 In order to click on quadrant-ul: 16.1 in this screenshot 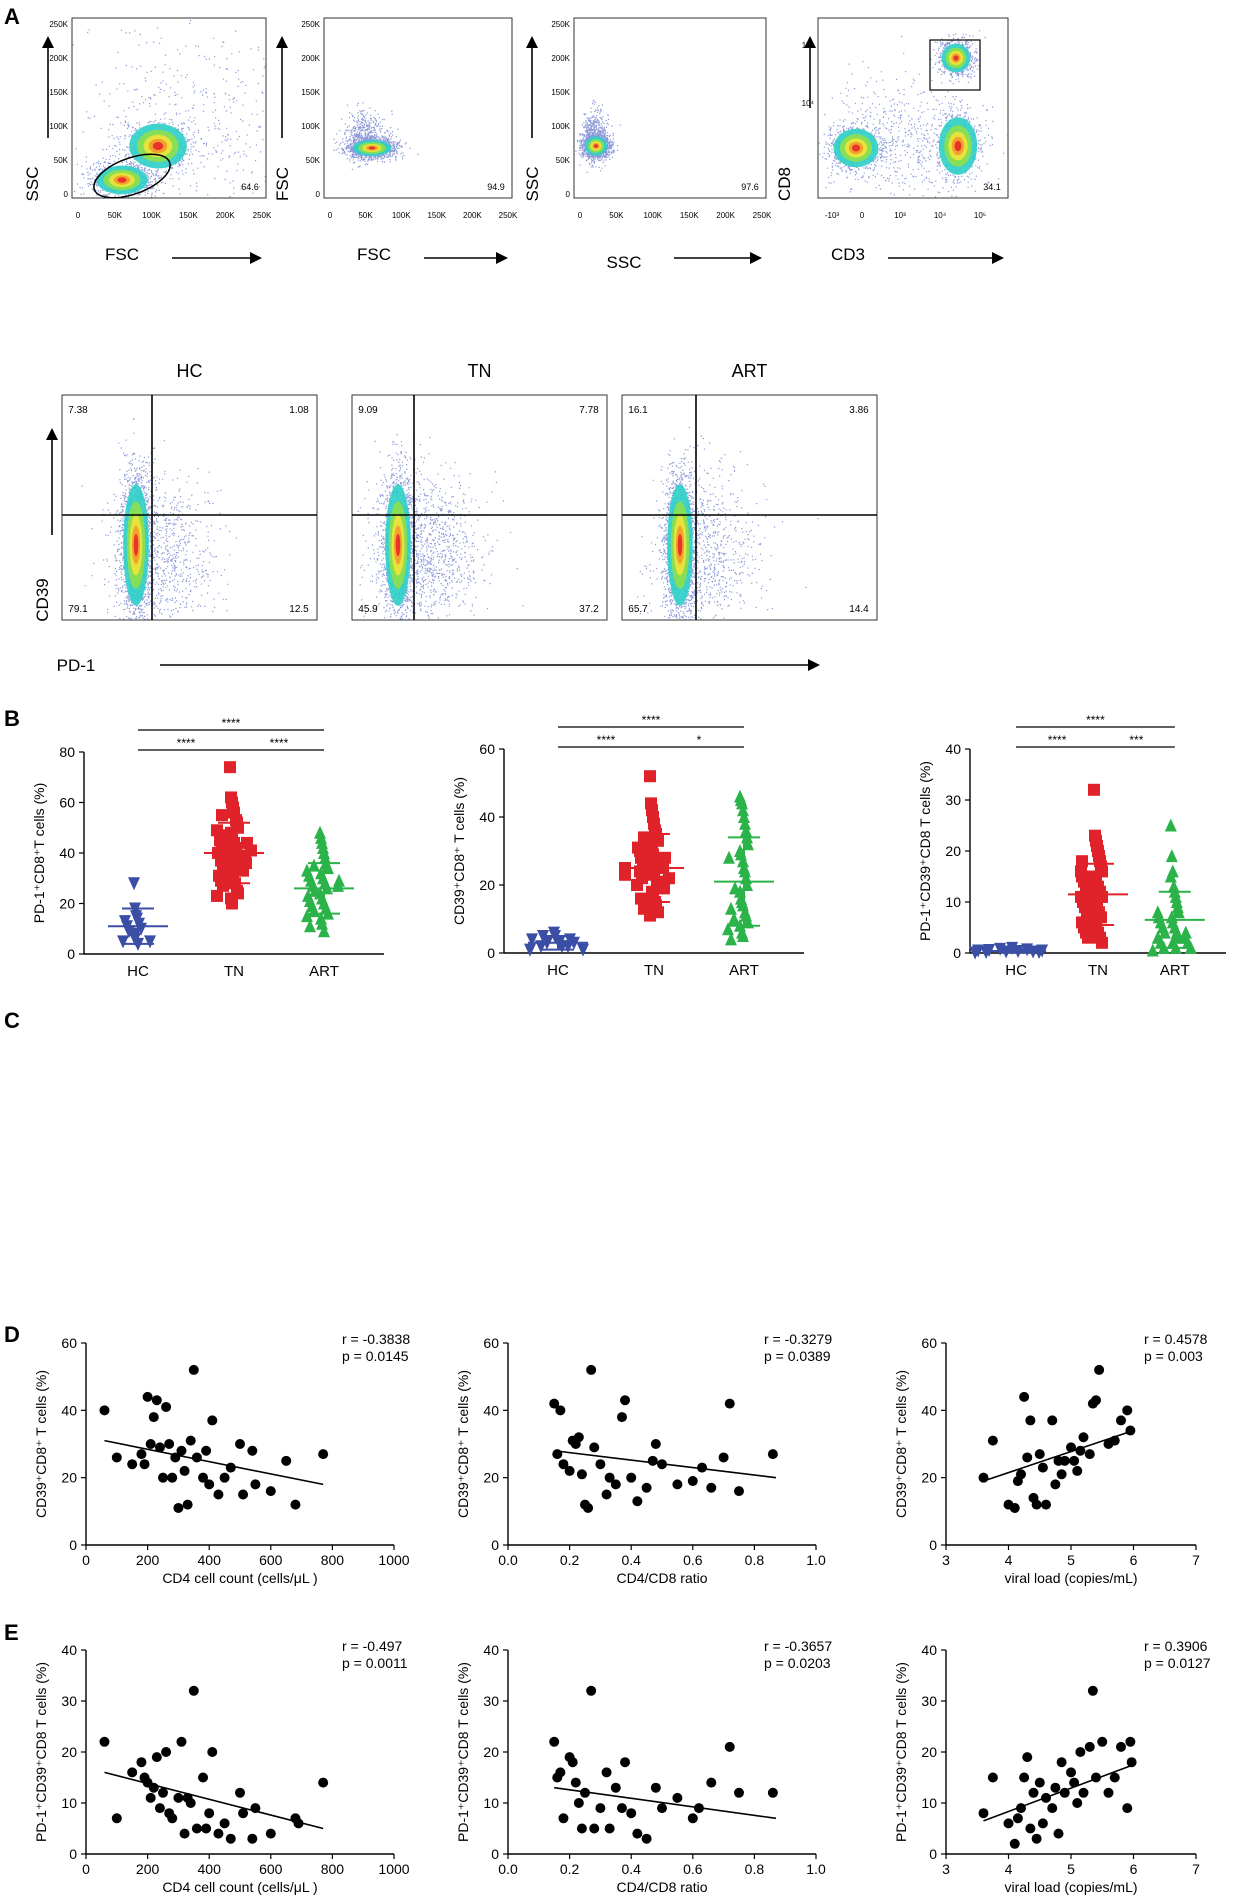, I will do `click(638, 410)`.